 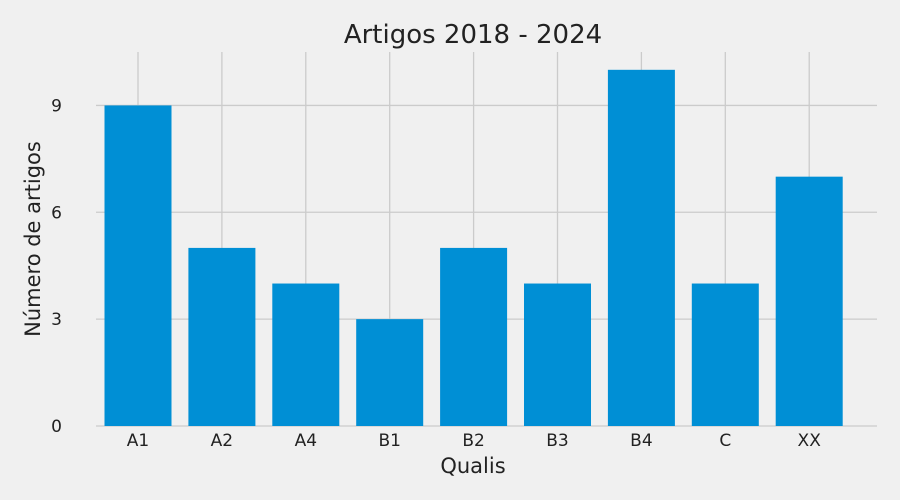 What do you see at coordinates (306, 441) in the screenshot?
I see `x-tick-label: A4` at bounding box center [306, 441].